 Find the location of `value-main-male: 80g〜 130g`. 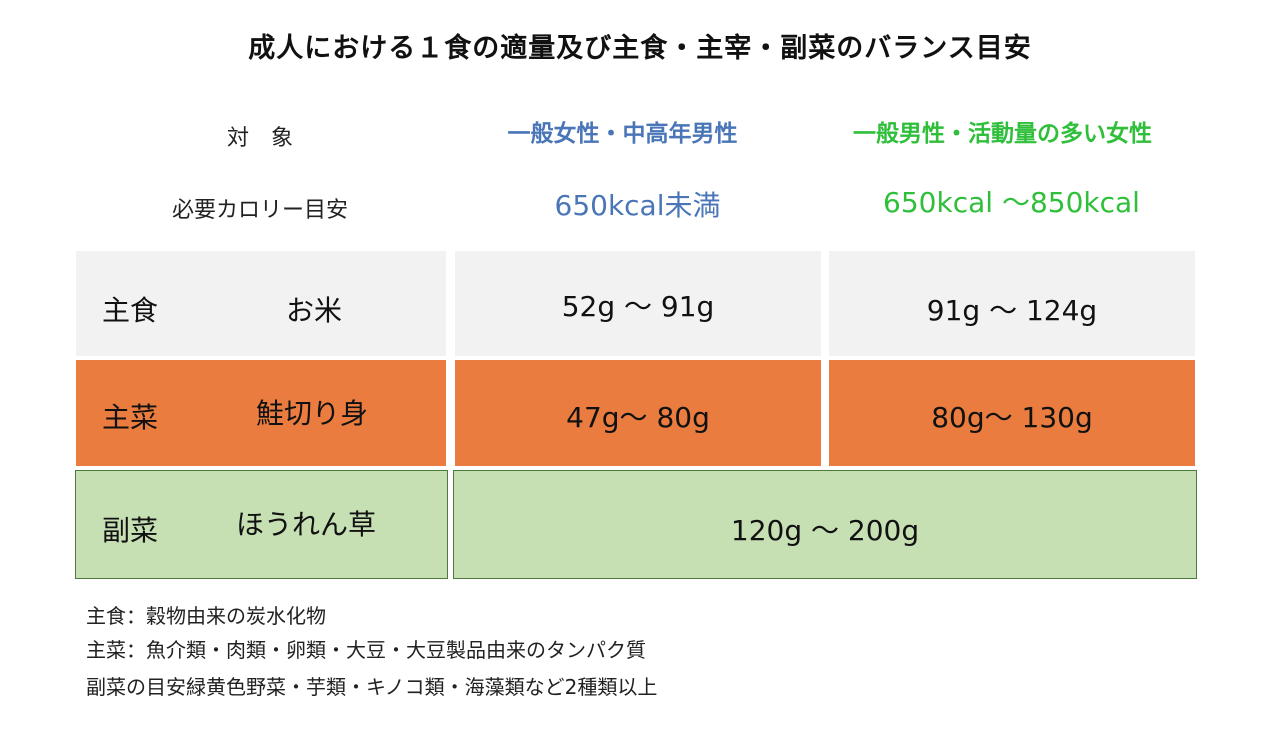

value-main-male: 80g〜 130g is located at coordinates (1012, 417).